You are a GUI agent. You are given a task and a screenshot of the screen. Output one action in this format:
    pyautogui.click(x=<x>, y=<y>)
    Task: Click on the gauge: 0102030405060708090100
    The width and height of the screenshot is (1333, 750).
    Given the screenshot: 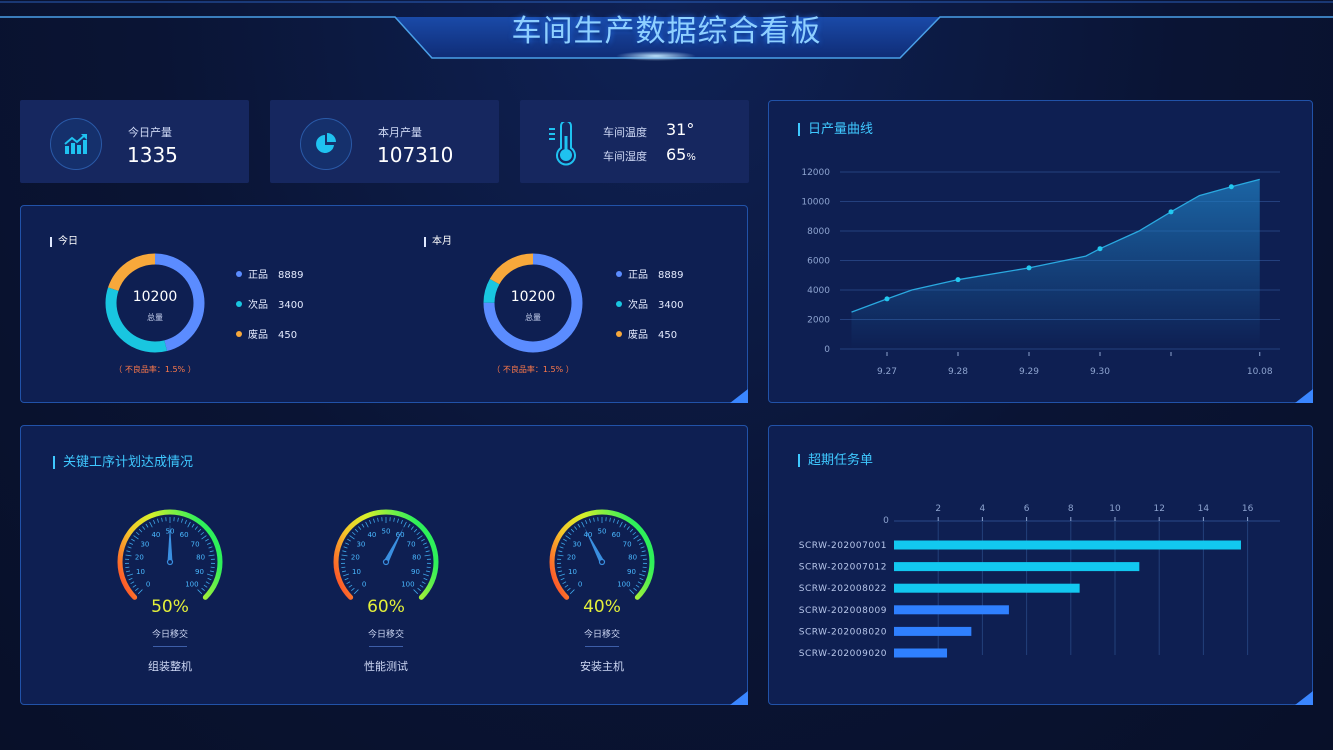 What is the action you would take?
    pyautogui.click(x=170, y=554)
    